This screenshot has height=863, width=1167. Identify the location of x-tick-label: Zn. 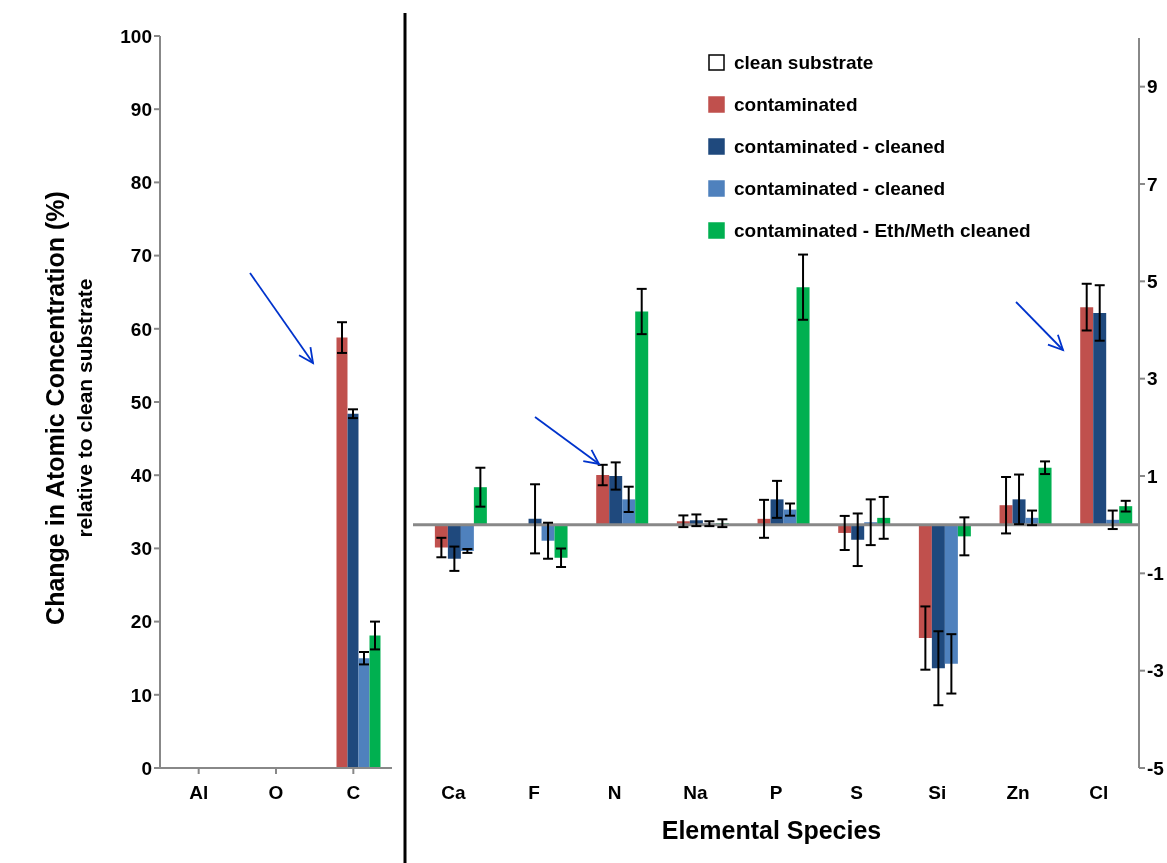
(1018, 793).